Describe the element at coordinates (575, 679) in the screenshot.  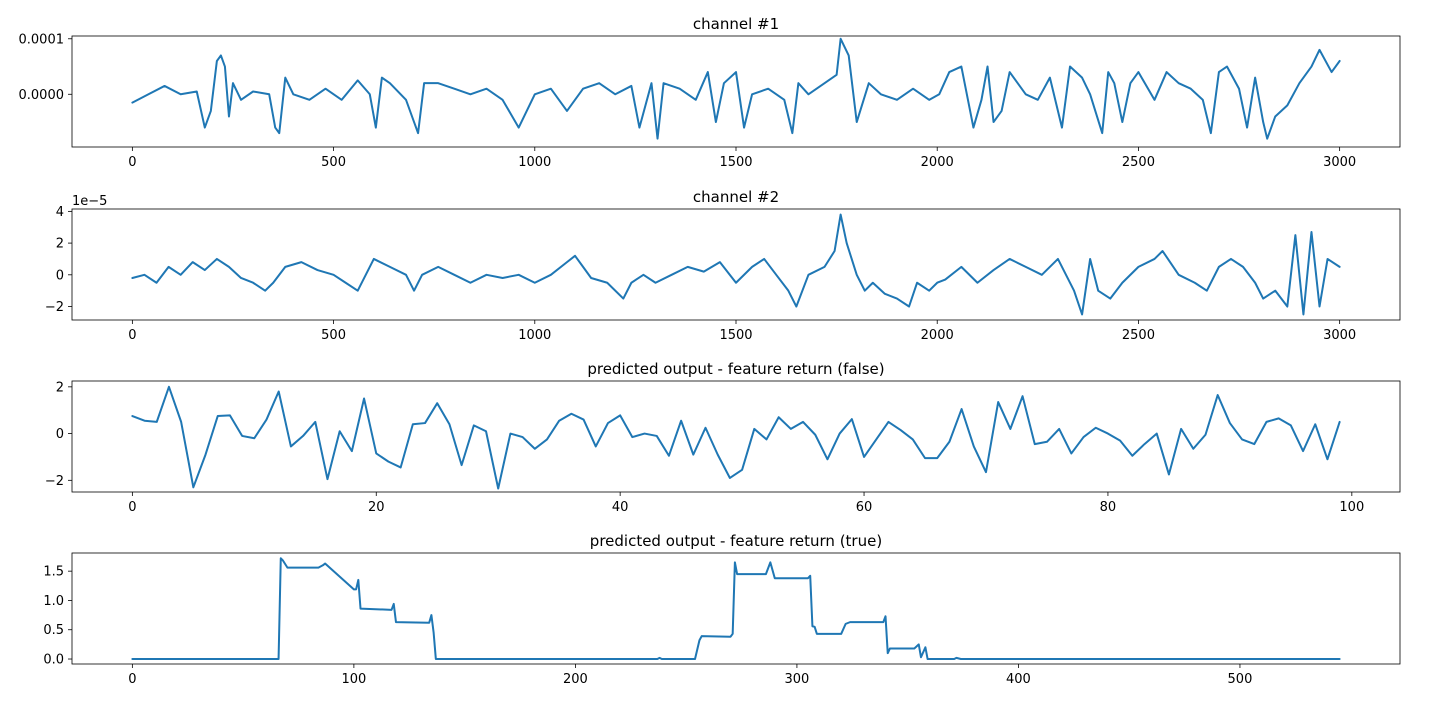
I see `x-tick-label: 200` at that location.